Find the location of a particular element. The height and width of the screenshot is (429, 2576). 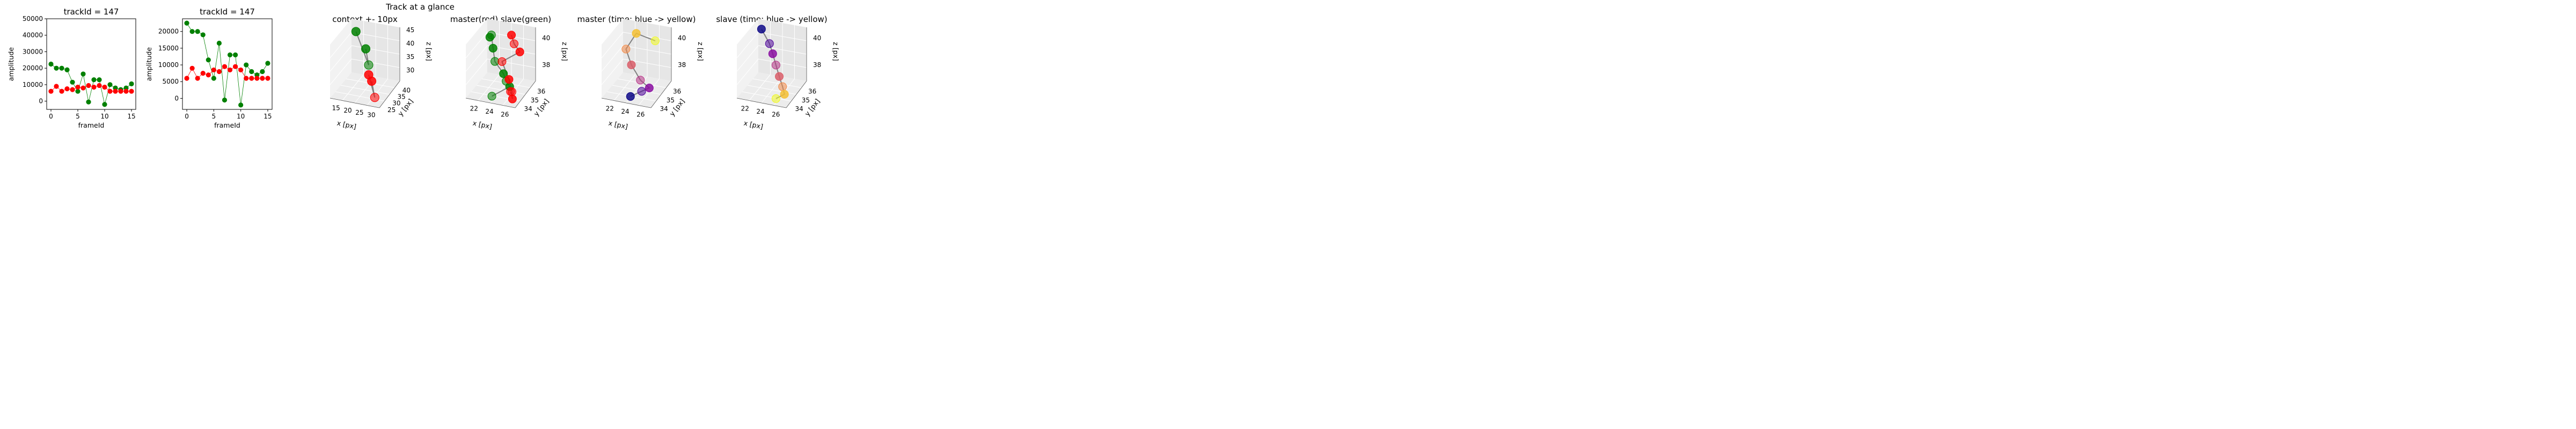

plot-title: context +- 10px is located at coordinates (365, 19).